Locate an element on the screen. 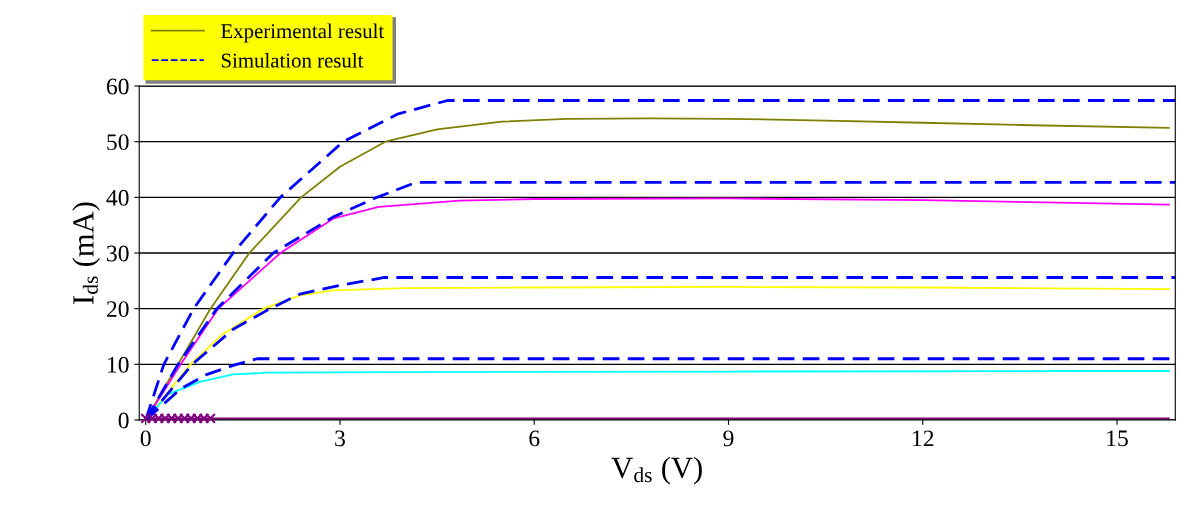 The width and height of the screenshot is (1180, 506). x-tick-label: 9 is located at coordinates (728, 438).